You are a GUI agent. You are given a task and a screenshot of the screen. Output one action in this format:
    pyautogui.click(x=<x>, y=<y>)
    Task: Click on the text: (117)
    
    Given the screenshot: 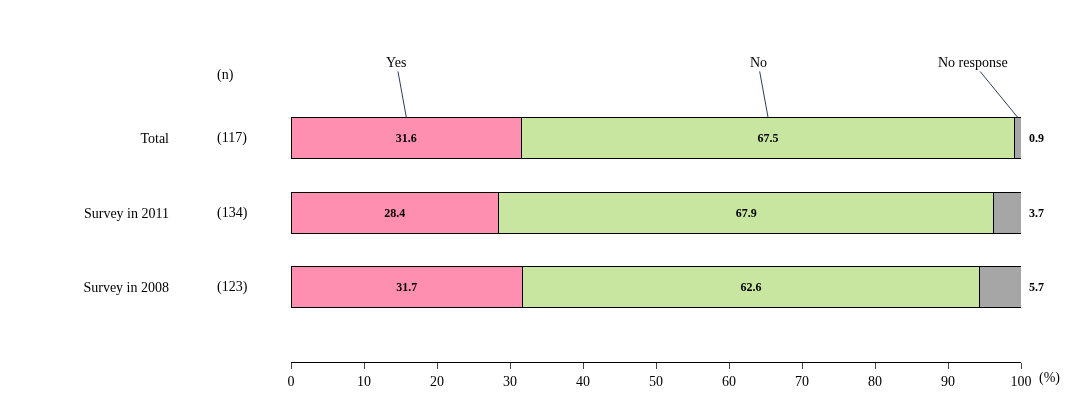 What is the action you would take?
    pyautogui.click(x=232, y=138)
    